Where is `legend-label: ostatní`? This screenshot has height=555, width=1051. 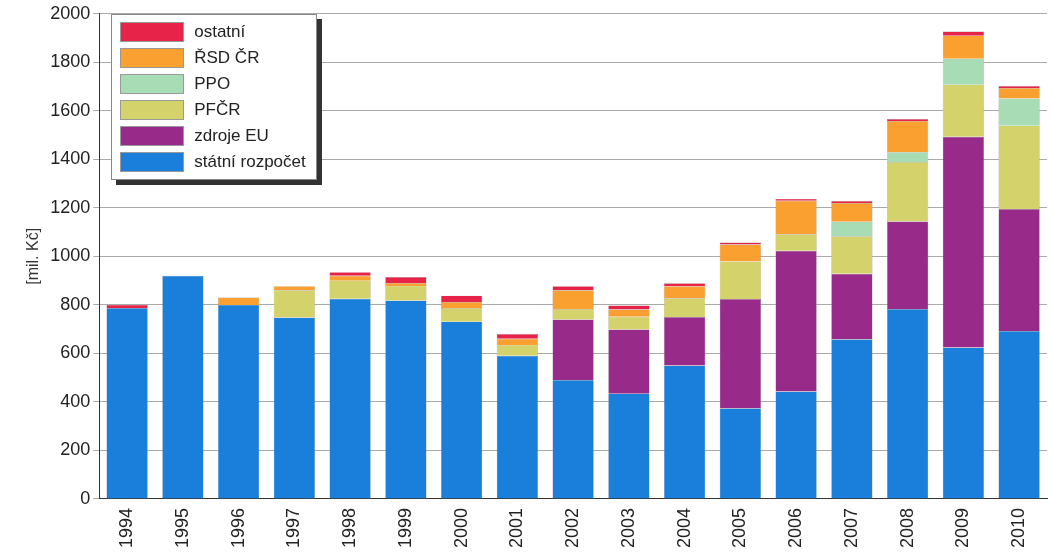 legend-label: ostatní is located at coordinates (220, 31).